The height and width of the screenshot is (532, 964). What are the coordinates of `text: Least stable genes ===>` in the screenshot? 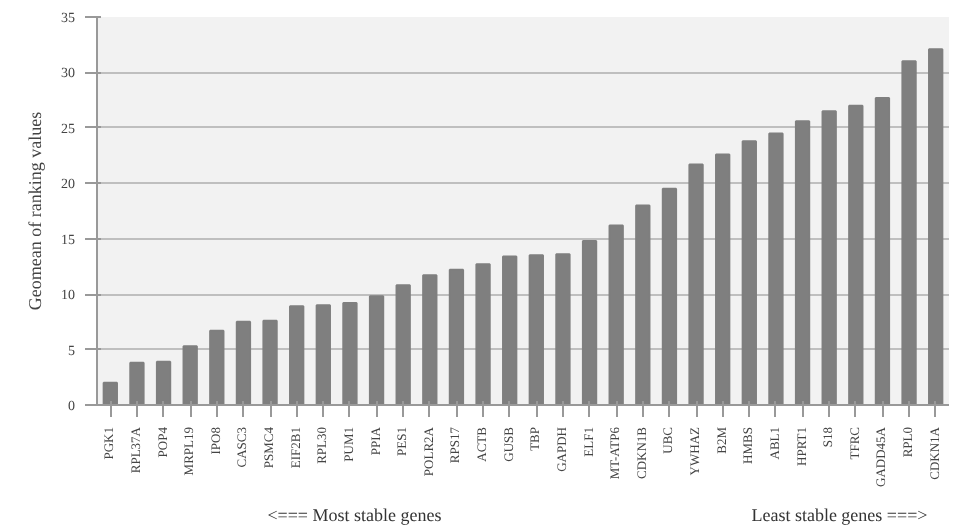 It's located at (839, 515).